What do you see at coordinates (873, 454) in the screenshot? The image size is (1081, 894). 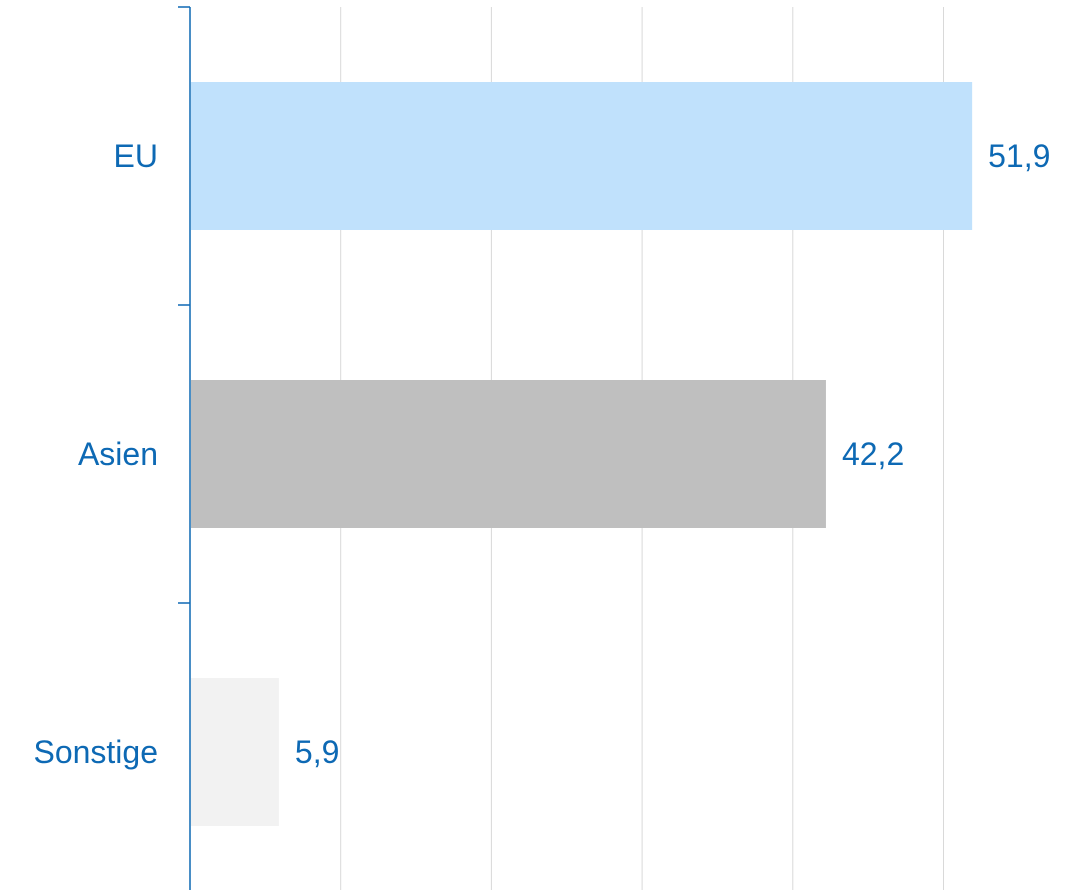 I see `value-label: 42,2` at bounding box center [873, 454].